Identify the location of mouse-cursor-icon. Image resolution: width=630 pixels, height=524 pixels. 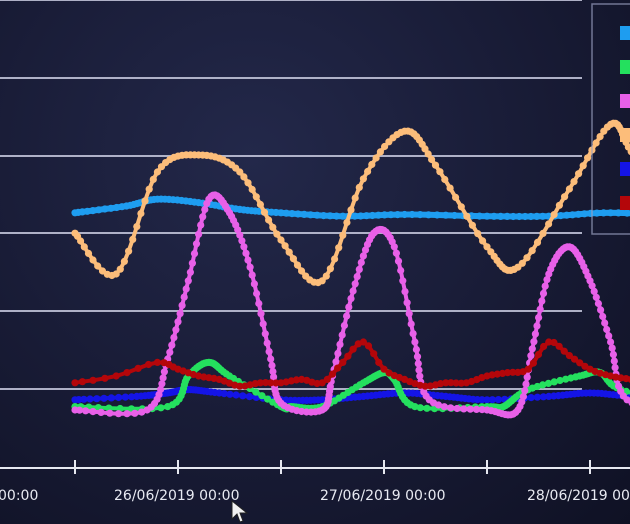
(240, 511).